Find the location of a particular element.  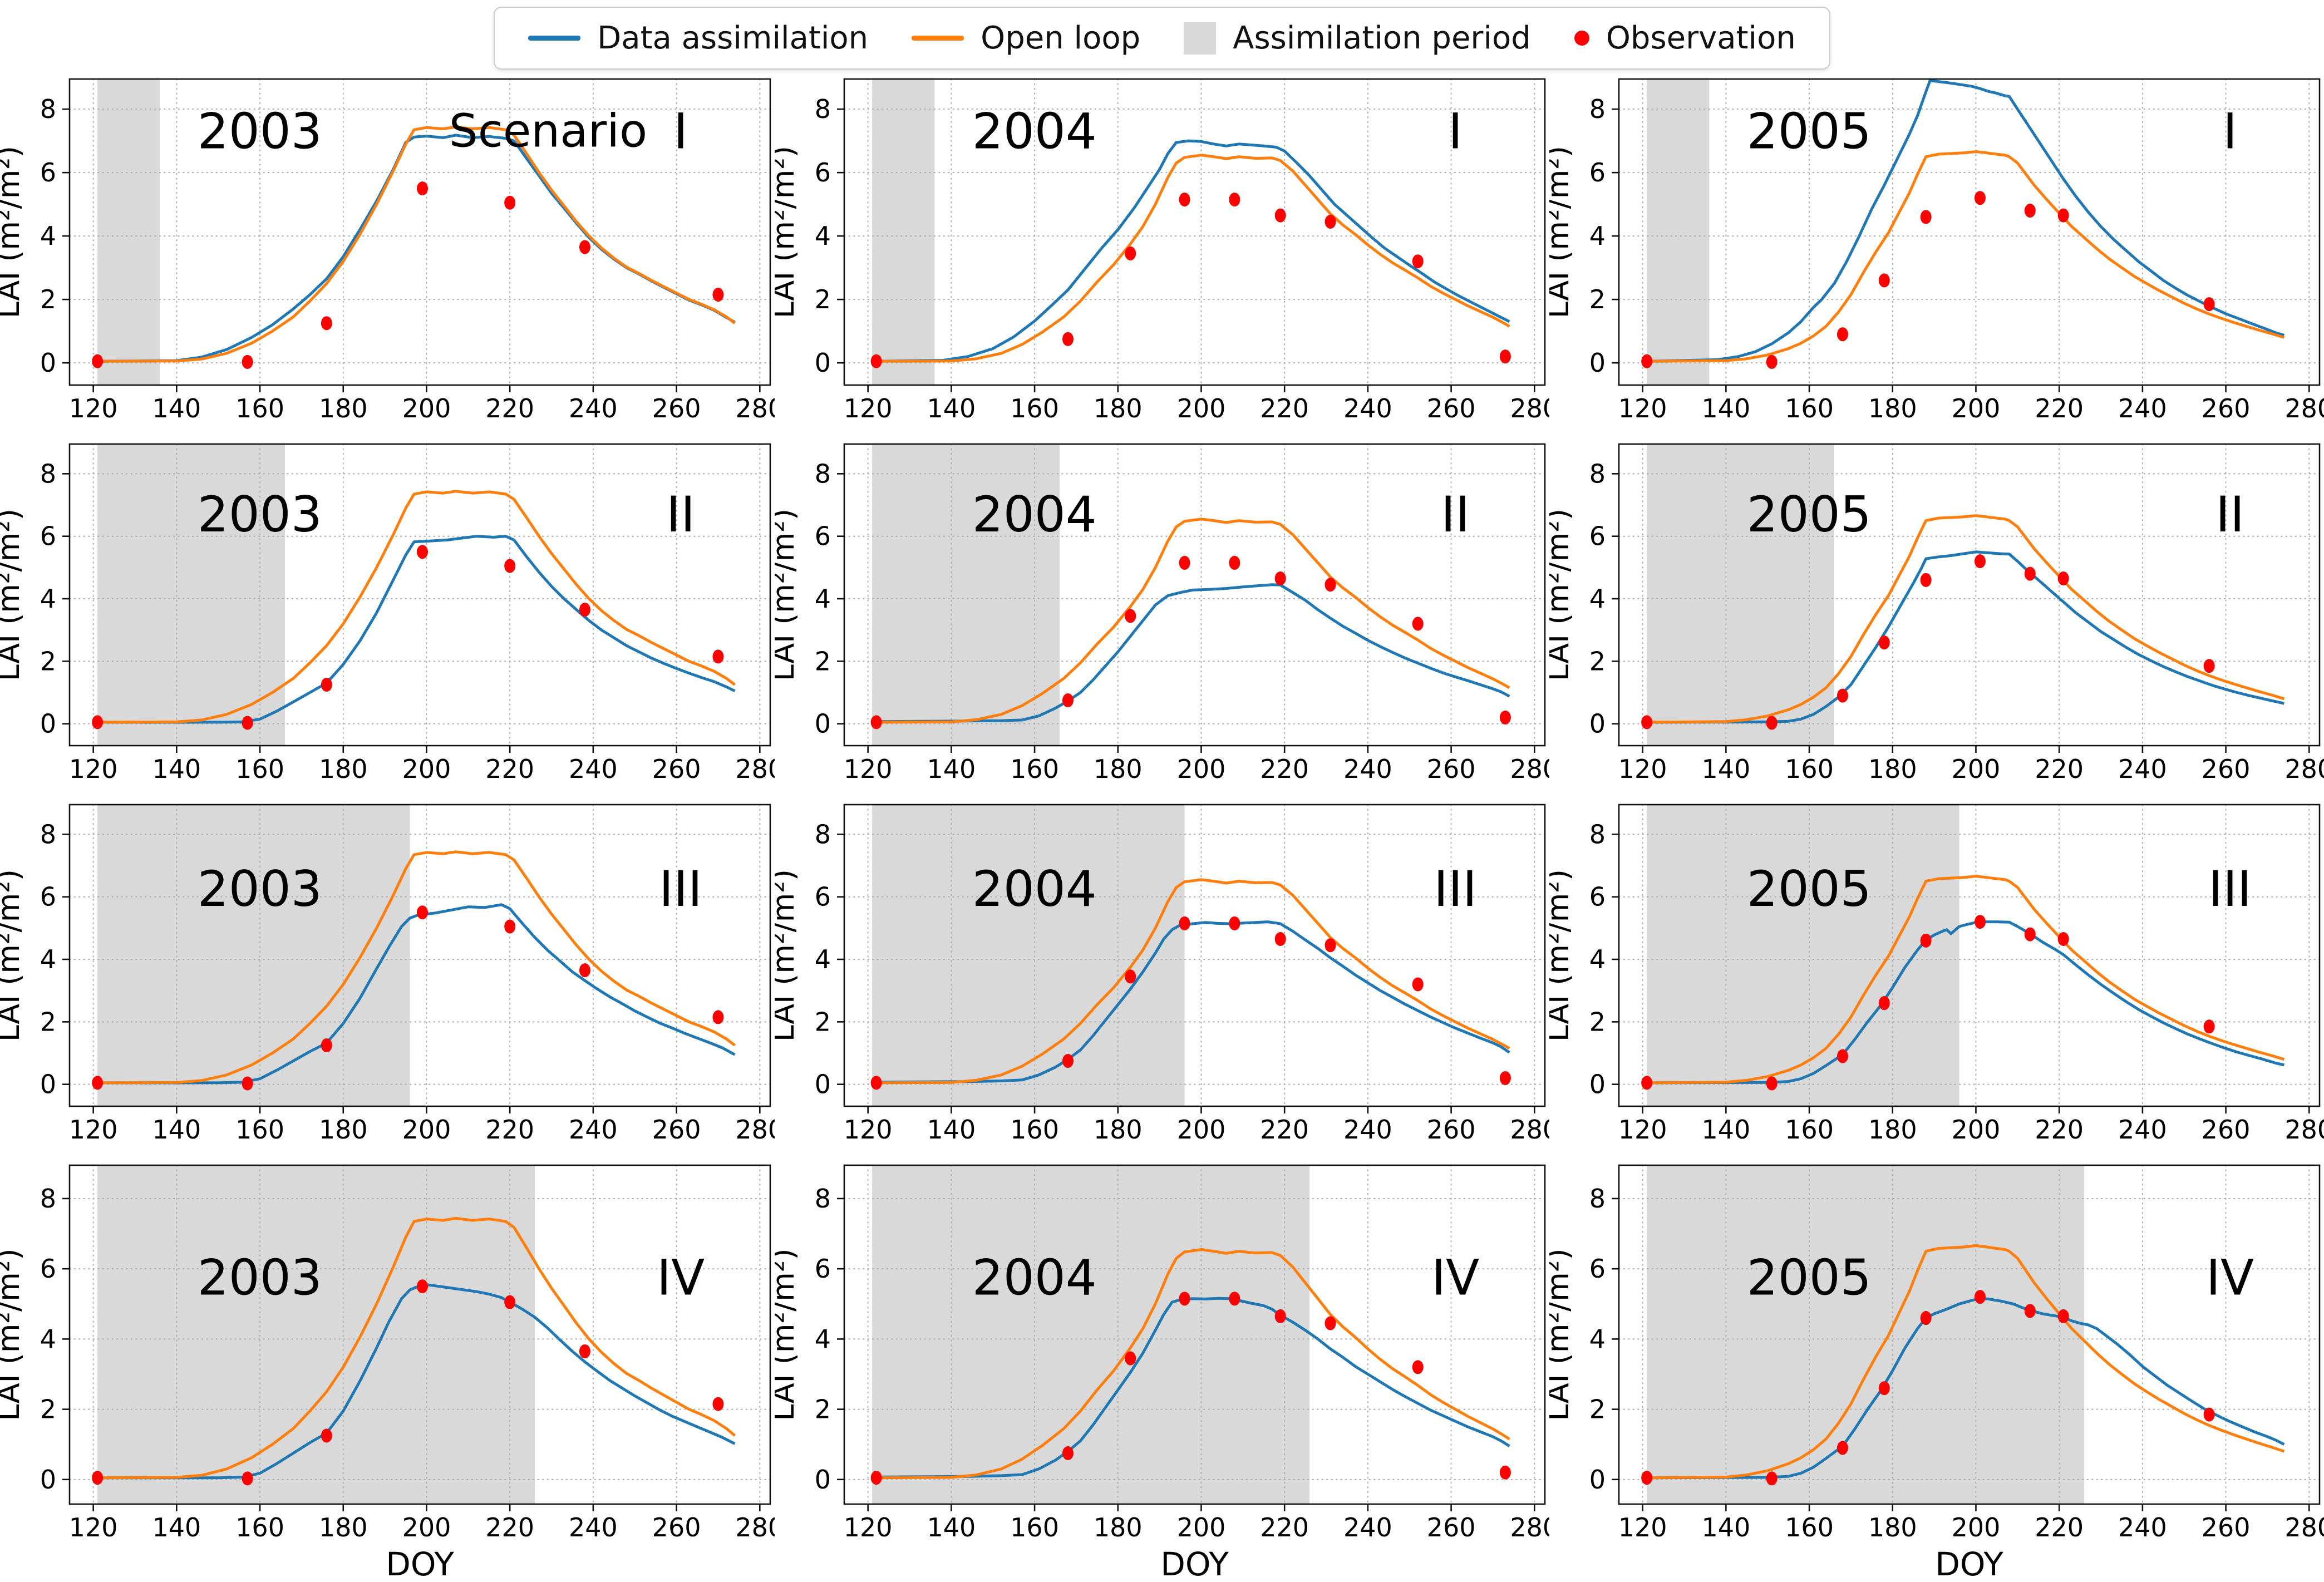

assimilation-period-patch-swatch is located at coordinates (1201, 38).